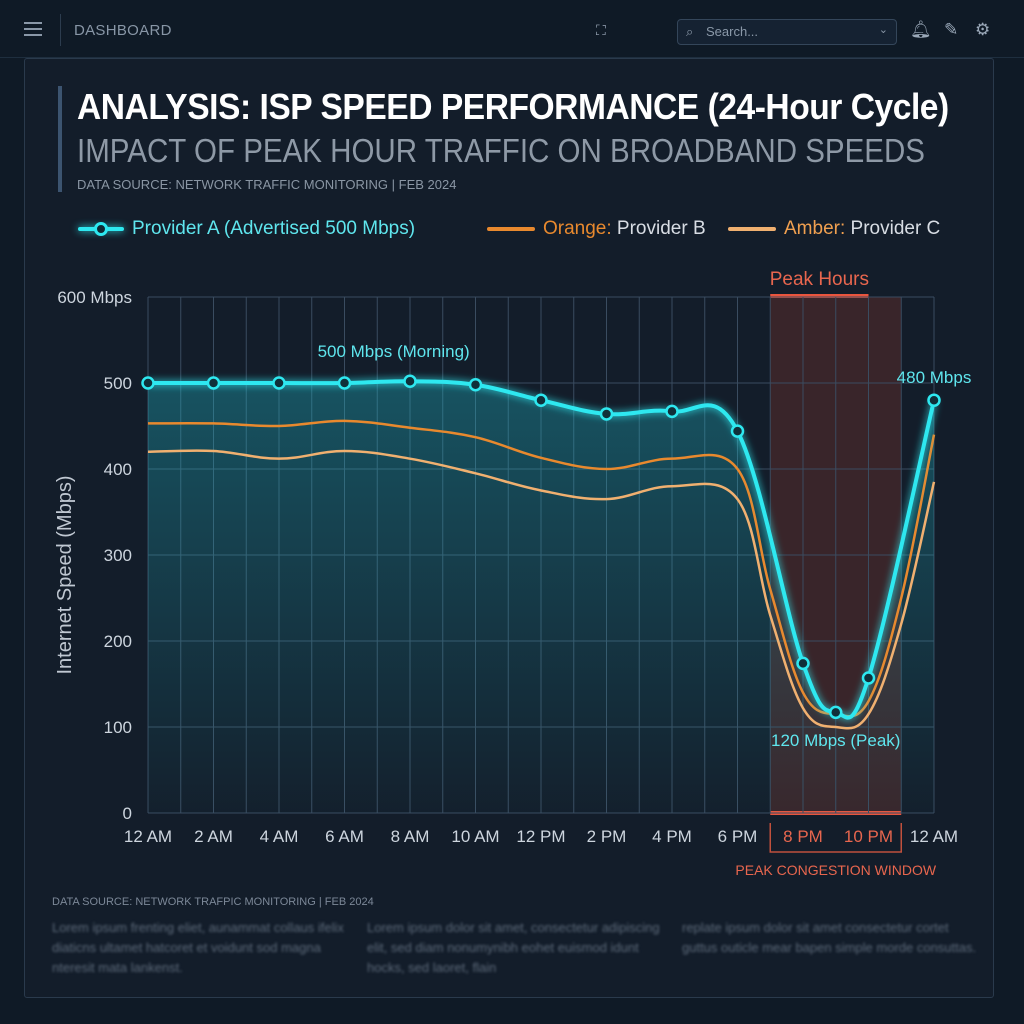 The width and height of the screenshot is (1024, 1024). What do you see at coordinates (274, 228) in the screenshot?
I see `legend-label-a: Provider A (Advertised 500 Mbps)` at bounding box center [274, 228].